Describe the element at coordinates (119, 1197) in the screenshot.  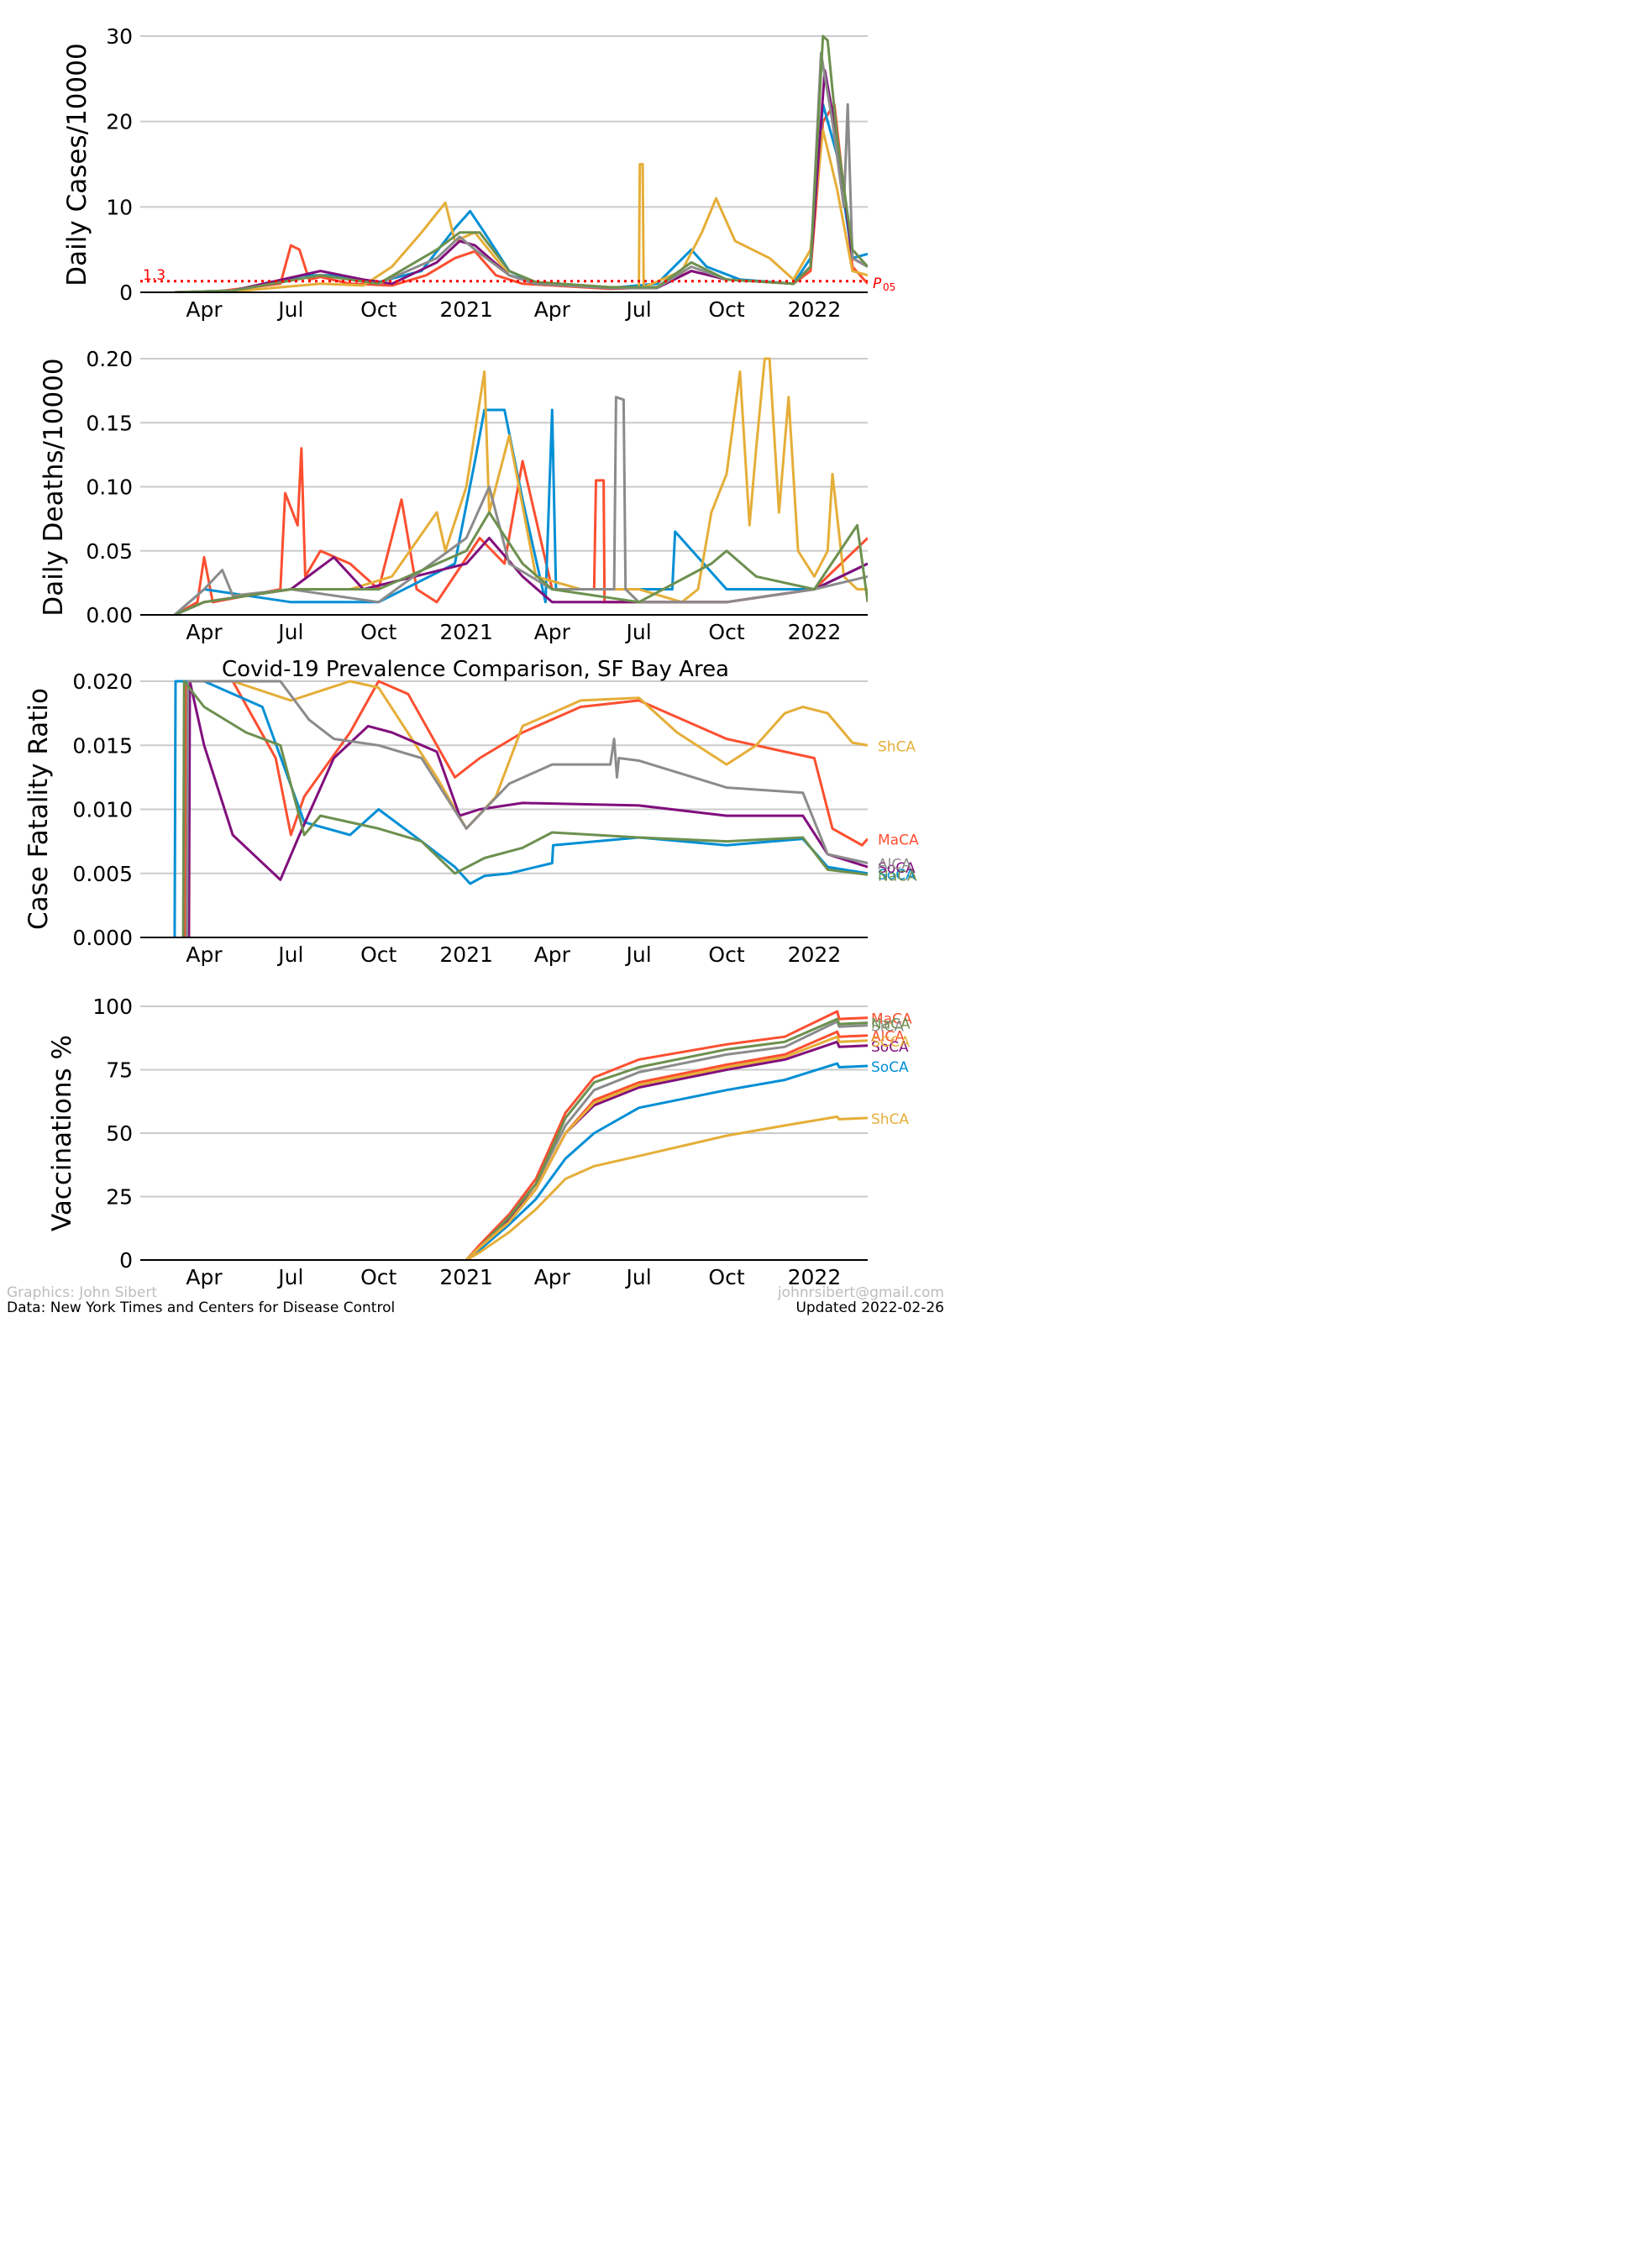
I see `y-tick-label: 25` at that location.